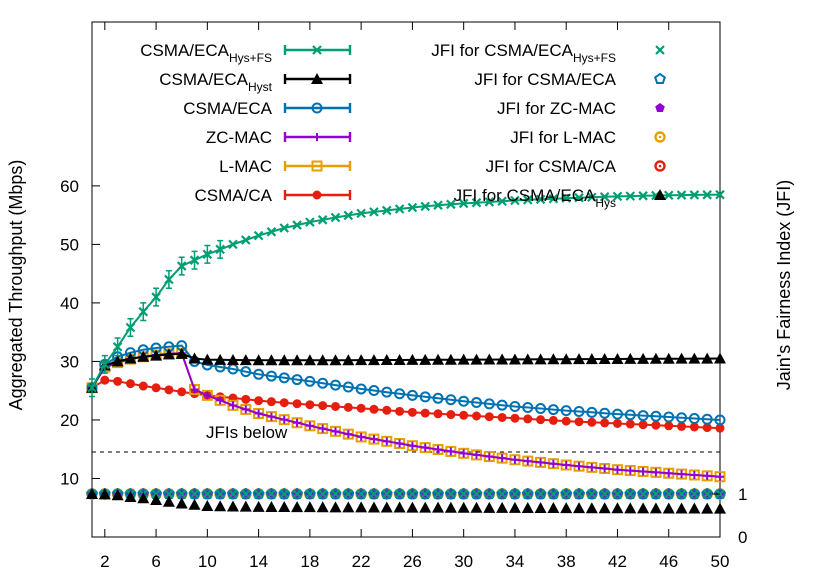 Image resolution: width=830 pixels, height=581 pixels. What do you see at coordinates (406, 404) in the screenshot?
I see `series-csma-ca` at bounding box center [406, 404].